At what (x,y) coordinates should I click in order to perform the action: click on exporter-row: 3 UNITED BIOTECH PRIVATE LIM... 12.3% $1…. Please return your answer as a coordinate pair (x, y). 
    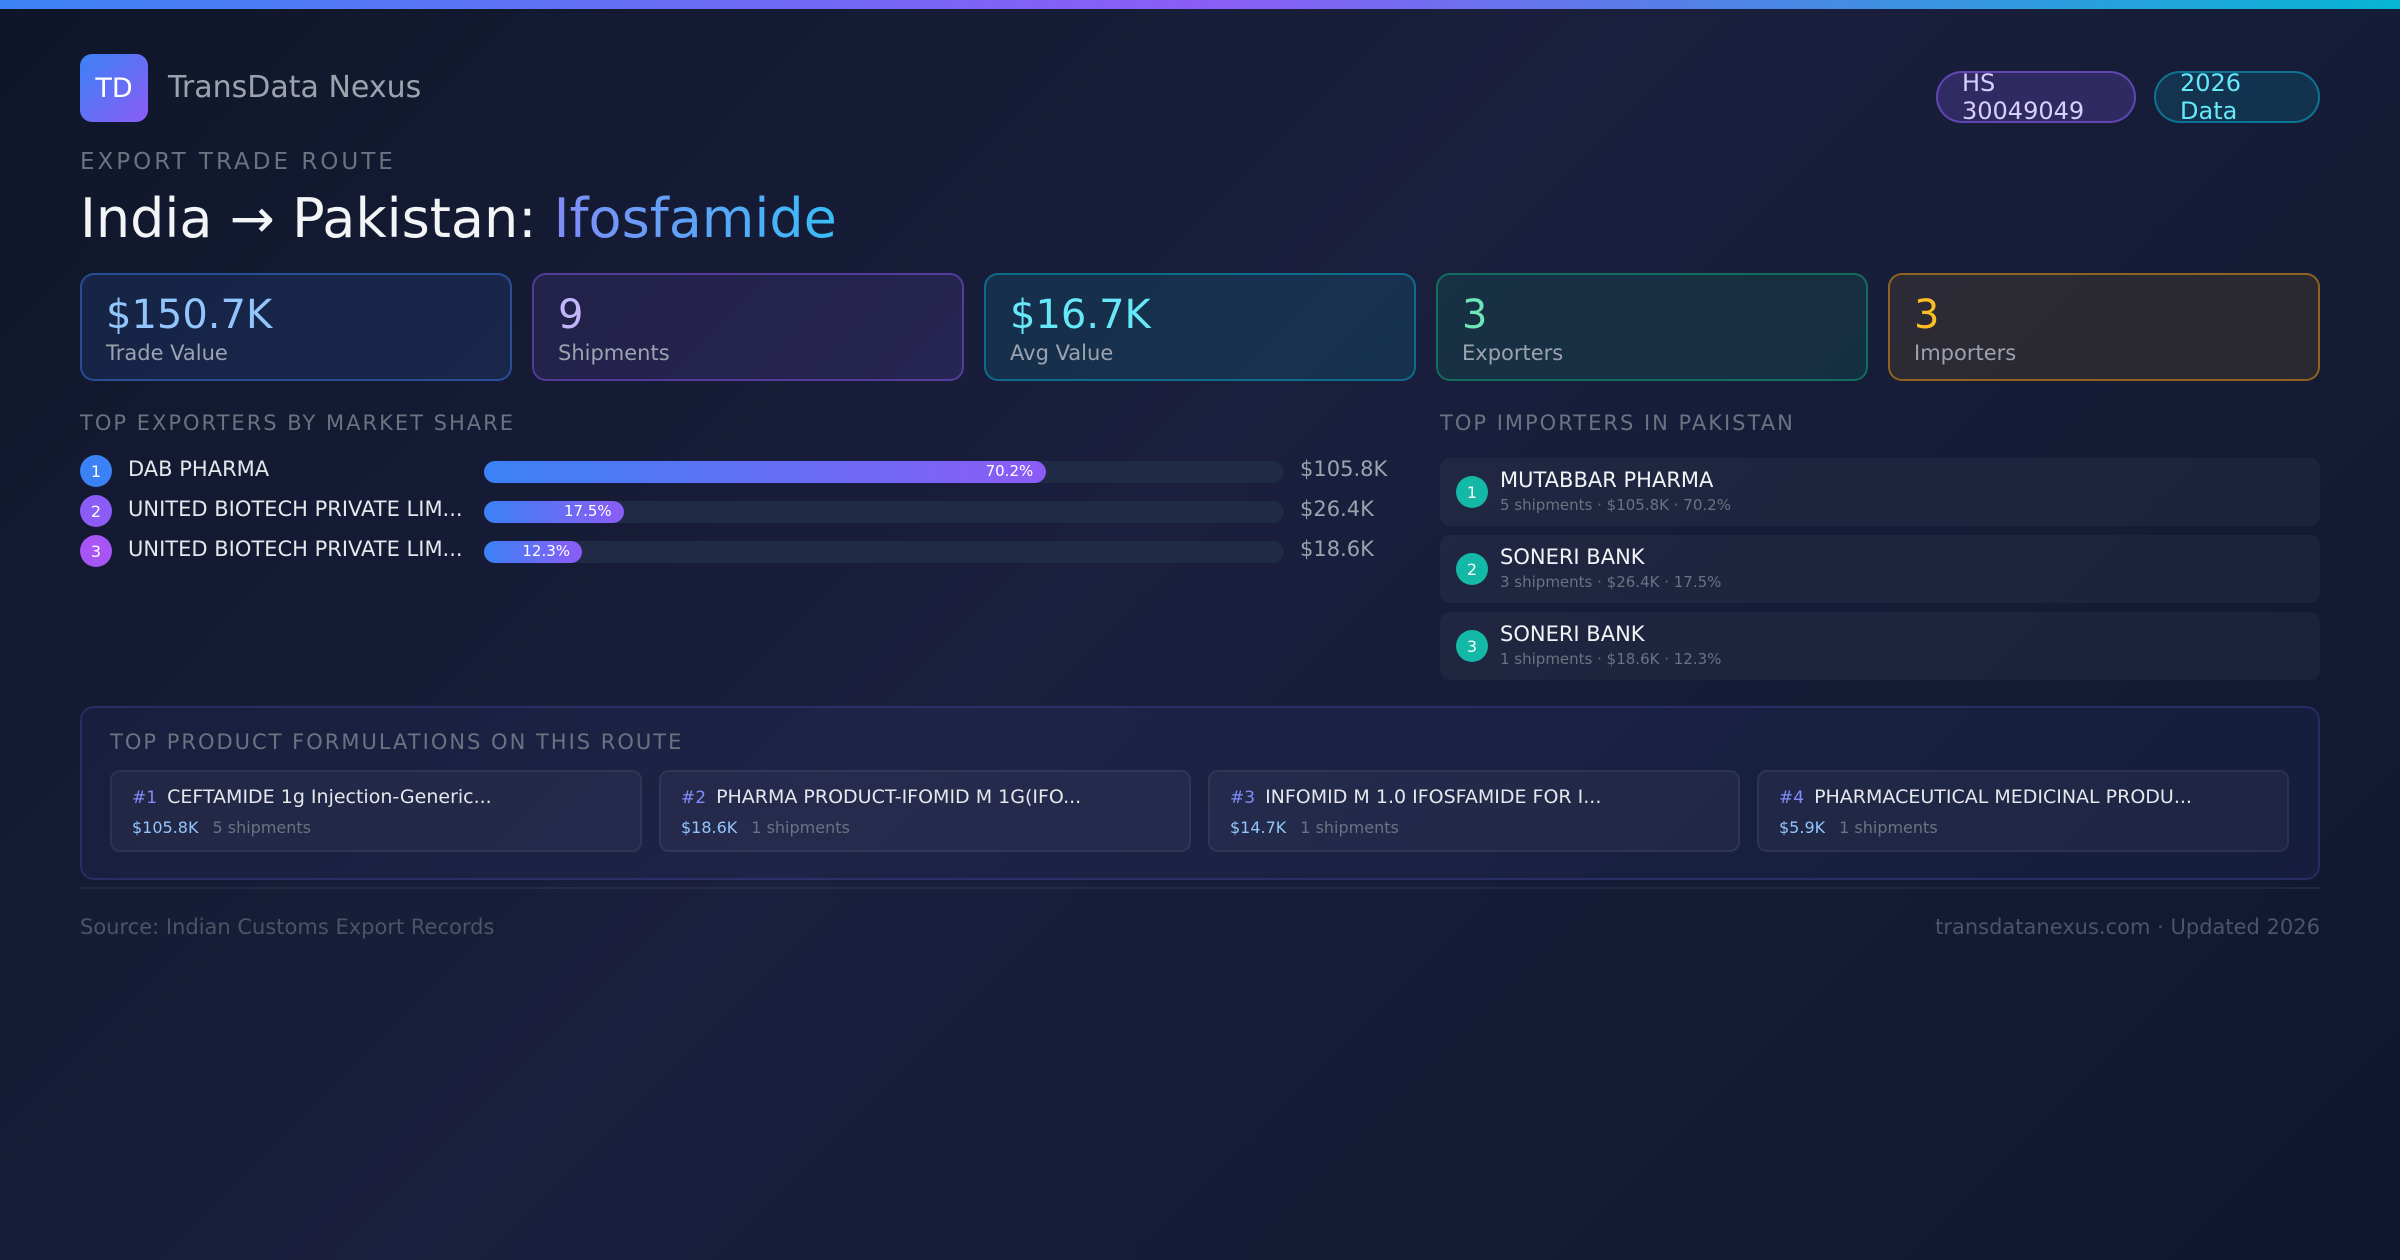
    Looking at the image, I should click on (730, 551).